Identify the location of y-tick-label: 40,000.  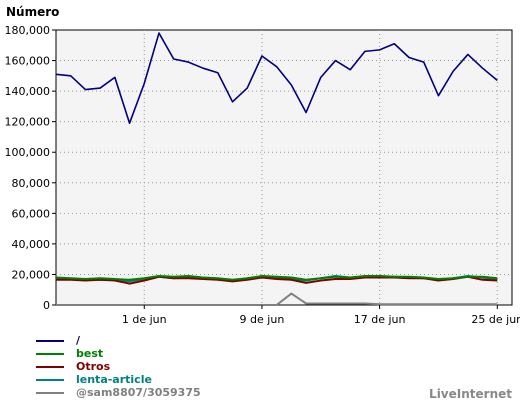
(31, 244).